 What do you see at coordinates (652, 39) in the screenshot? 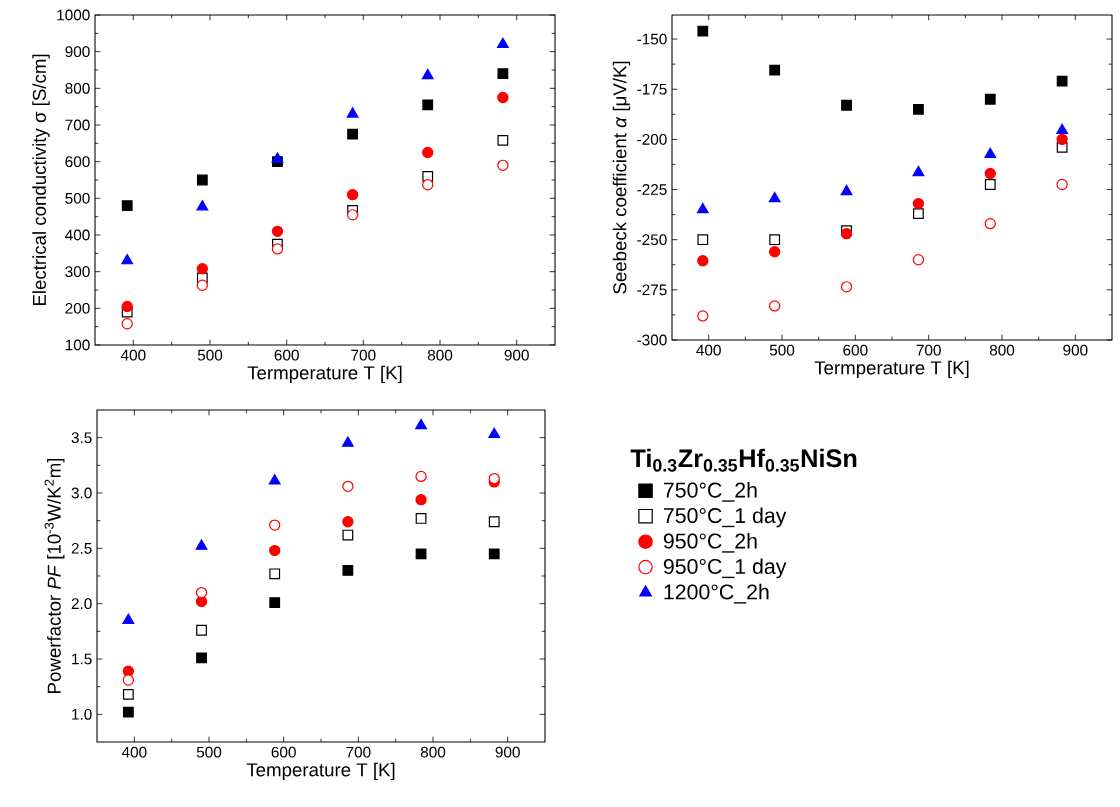
I see `y-tick-label: -150` at bounding box center [652, 39].